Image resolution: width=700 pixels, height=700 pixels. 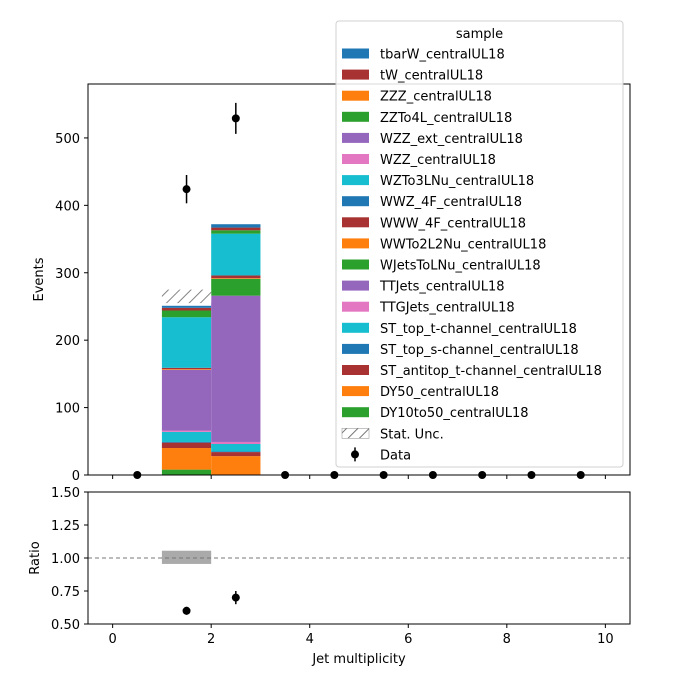 I want to click on legend-label: WWW_4F_centralUL18, so click(x=453, y=223).